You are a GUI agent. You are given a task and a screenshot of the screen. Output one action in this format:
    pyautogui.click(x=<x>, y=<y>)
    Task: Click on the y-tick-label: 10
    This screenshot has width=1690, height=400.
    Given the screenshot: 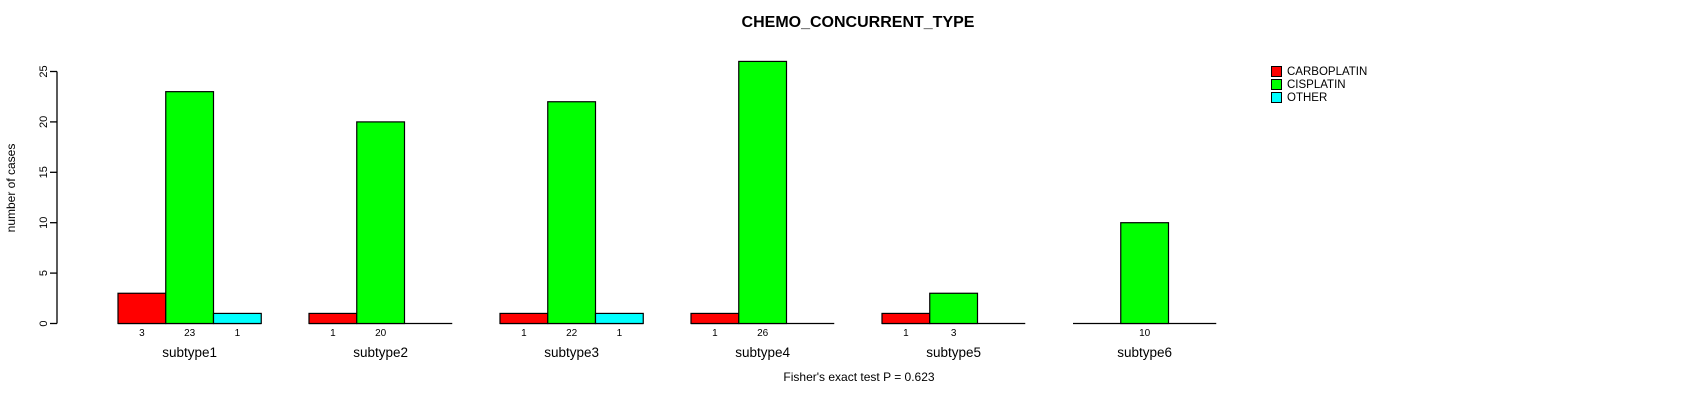 What is the action you would take?
    pyautogui.click(x=44, y=223)
    